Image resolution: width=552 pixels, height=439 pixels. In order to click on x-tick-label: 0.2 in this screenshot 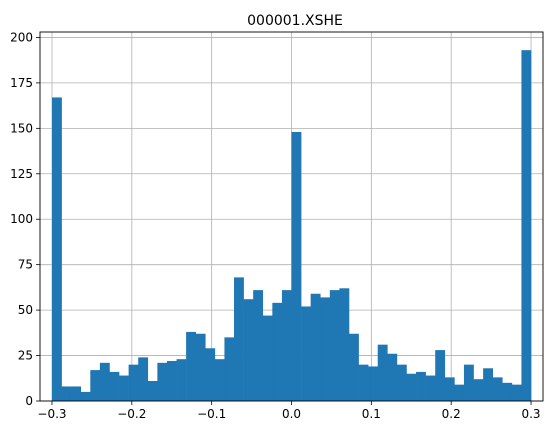, I will do `click(451, 414)`.